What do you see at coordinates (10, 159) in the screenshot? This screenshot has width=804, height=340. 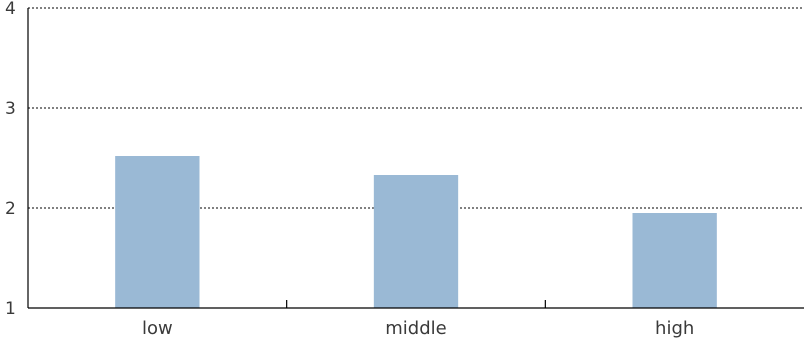 I see `y-tick-labels: 1 2 3 4` at bounding box center [10, 159].